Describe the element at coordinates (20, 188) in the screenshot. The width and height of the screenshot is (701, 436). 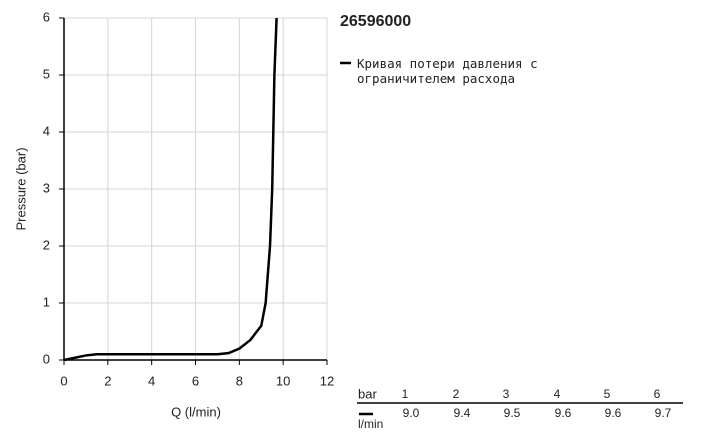
I see `y-axis-label: Pressure (bar)` at that location.